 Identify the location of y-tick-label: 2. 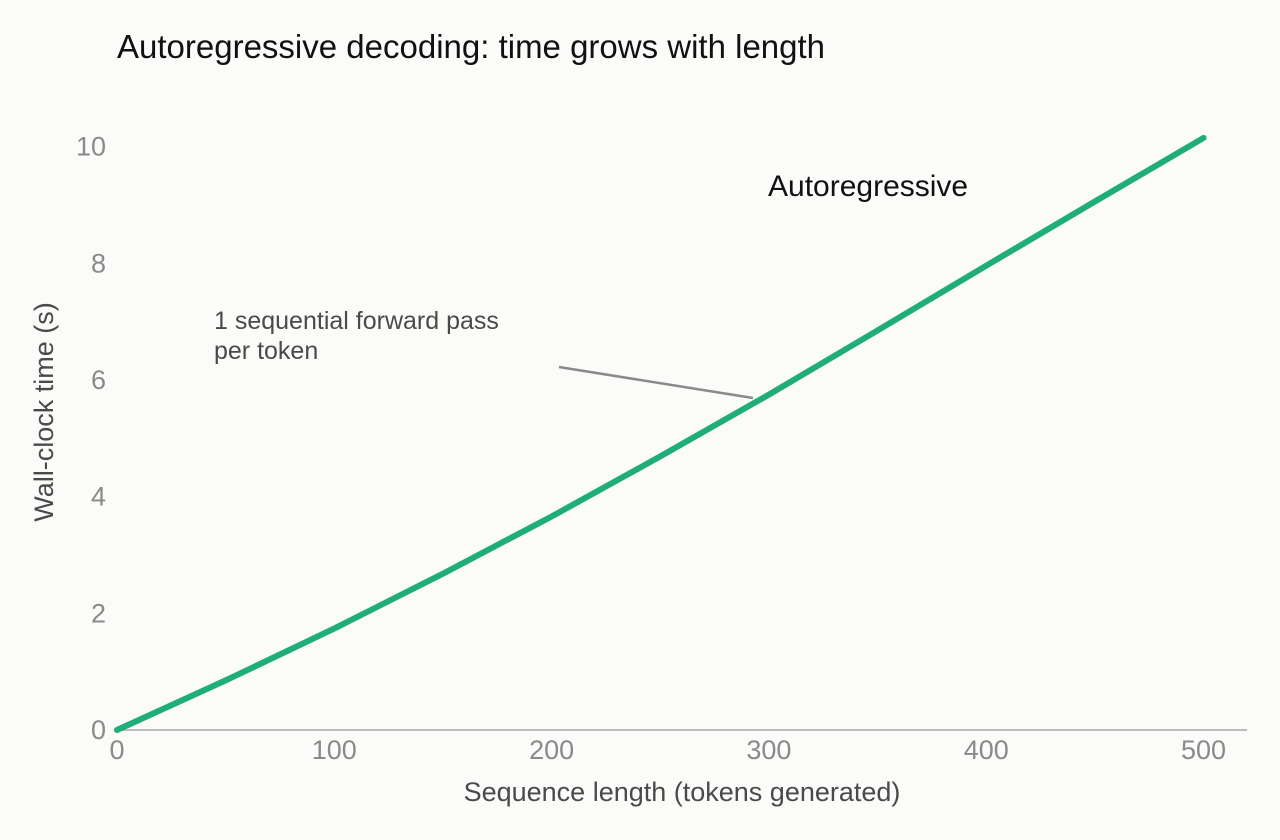
(98, 613).